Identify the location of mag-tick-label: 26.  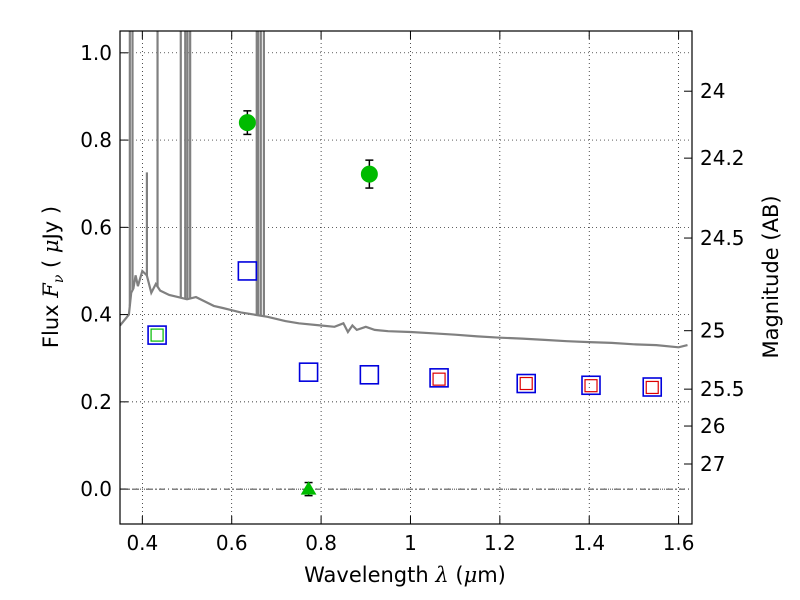
(712, 426).